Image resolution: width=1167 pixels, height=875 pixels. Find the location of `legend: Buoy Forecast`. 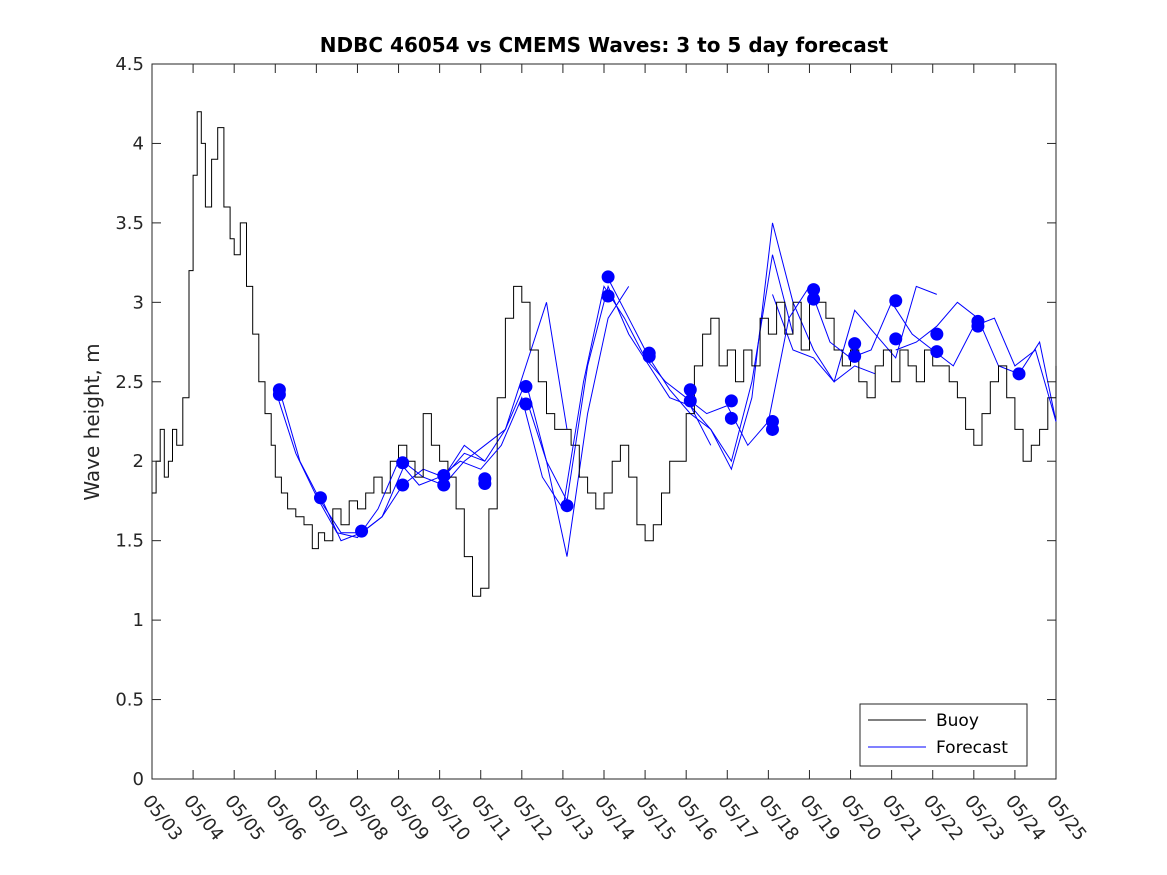

legend: Buoy Forecast is located at coordinates (943, 735).